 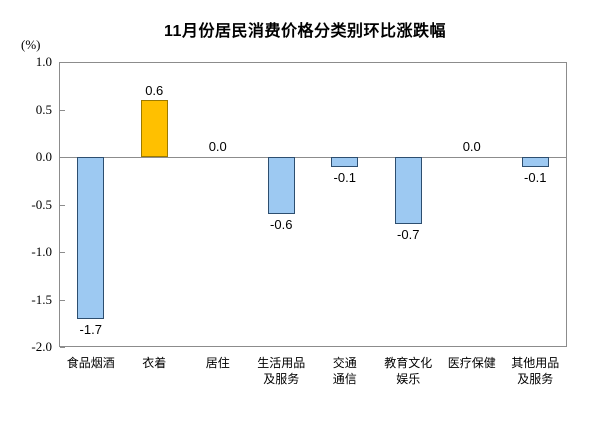 What do you see at coordinates (90, 363) in the screenshot?
I see `x-axis-category-label: 食品烟酒` at bounding box center [90, 363].